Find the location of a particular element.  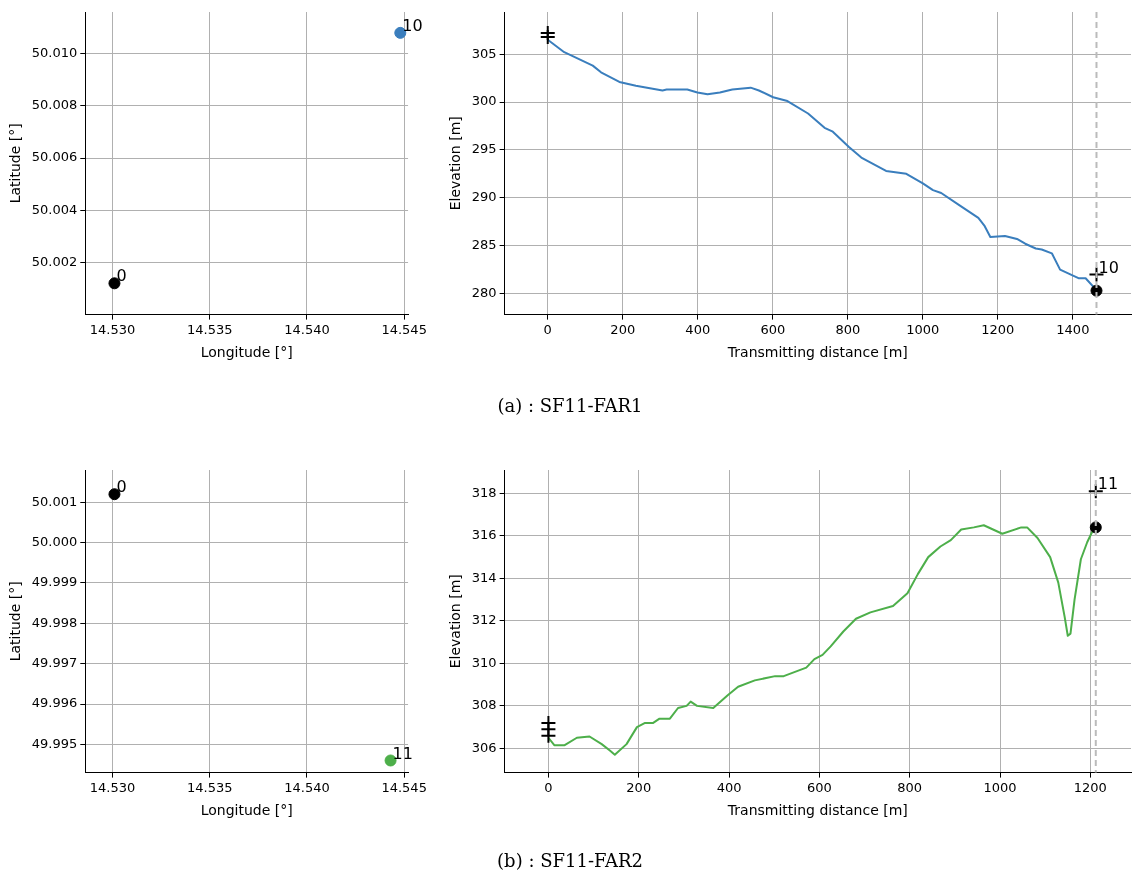

y-tick-label: 300 is located at coordinates (484, 101).